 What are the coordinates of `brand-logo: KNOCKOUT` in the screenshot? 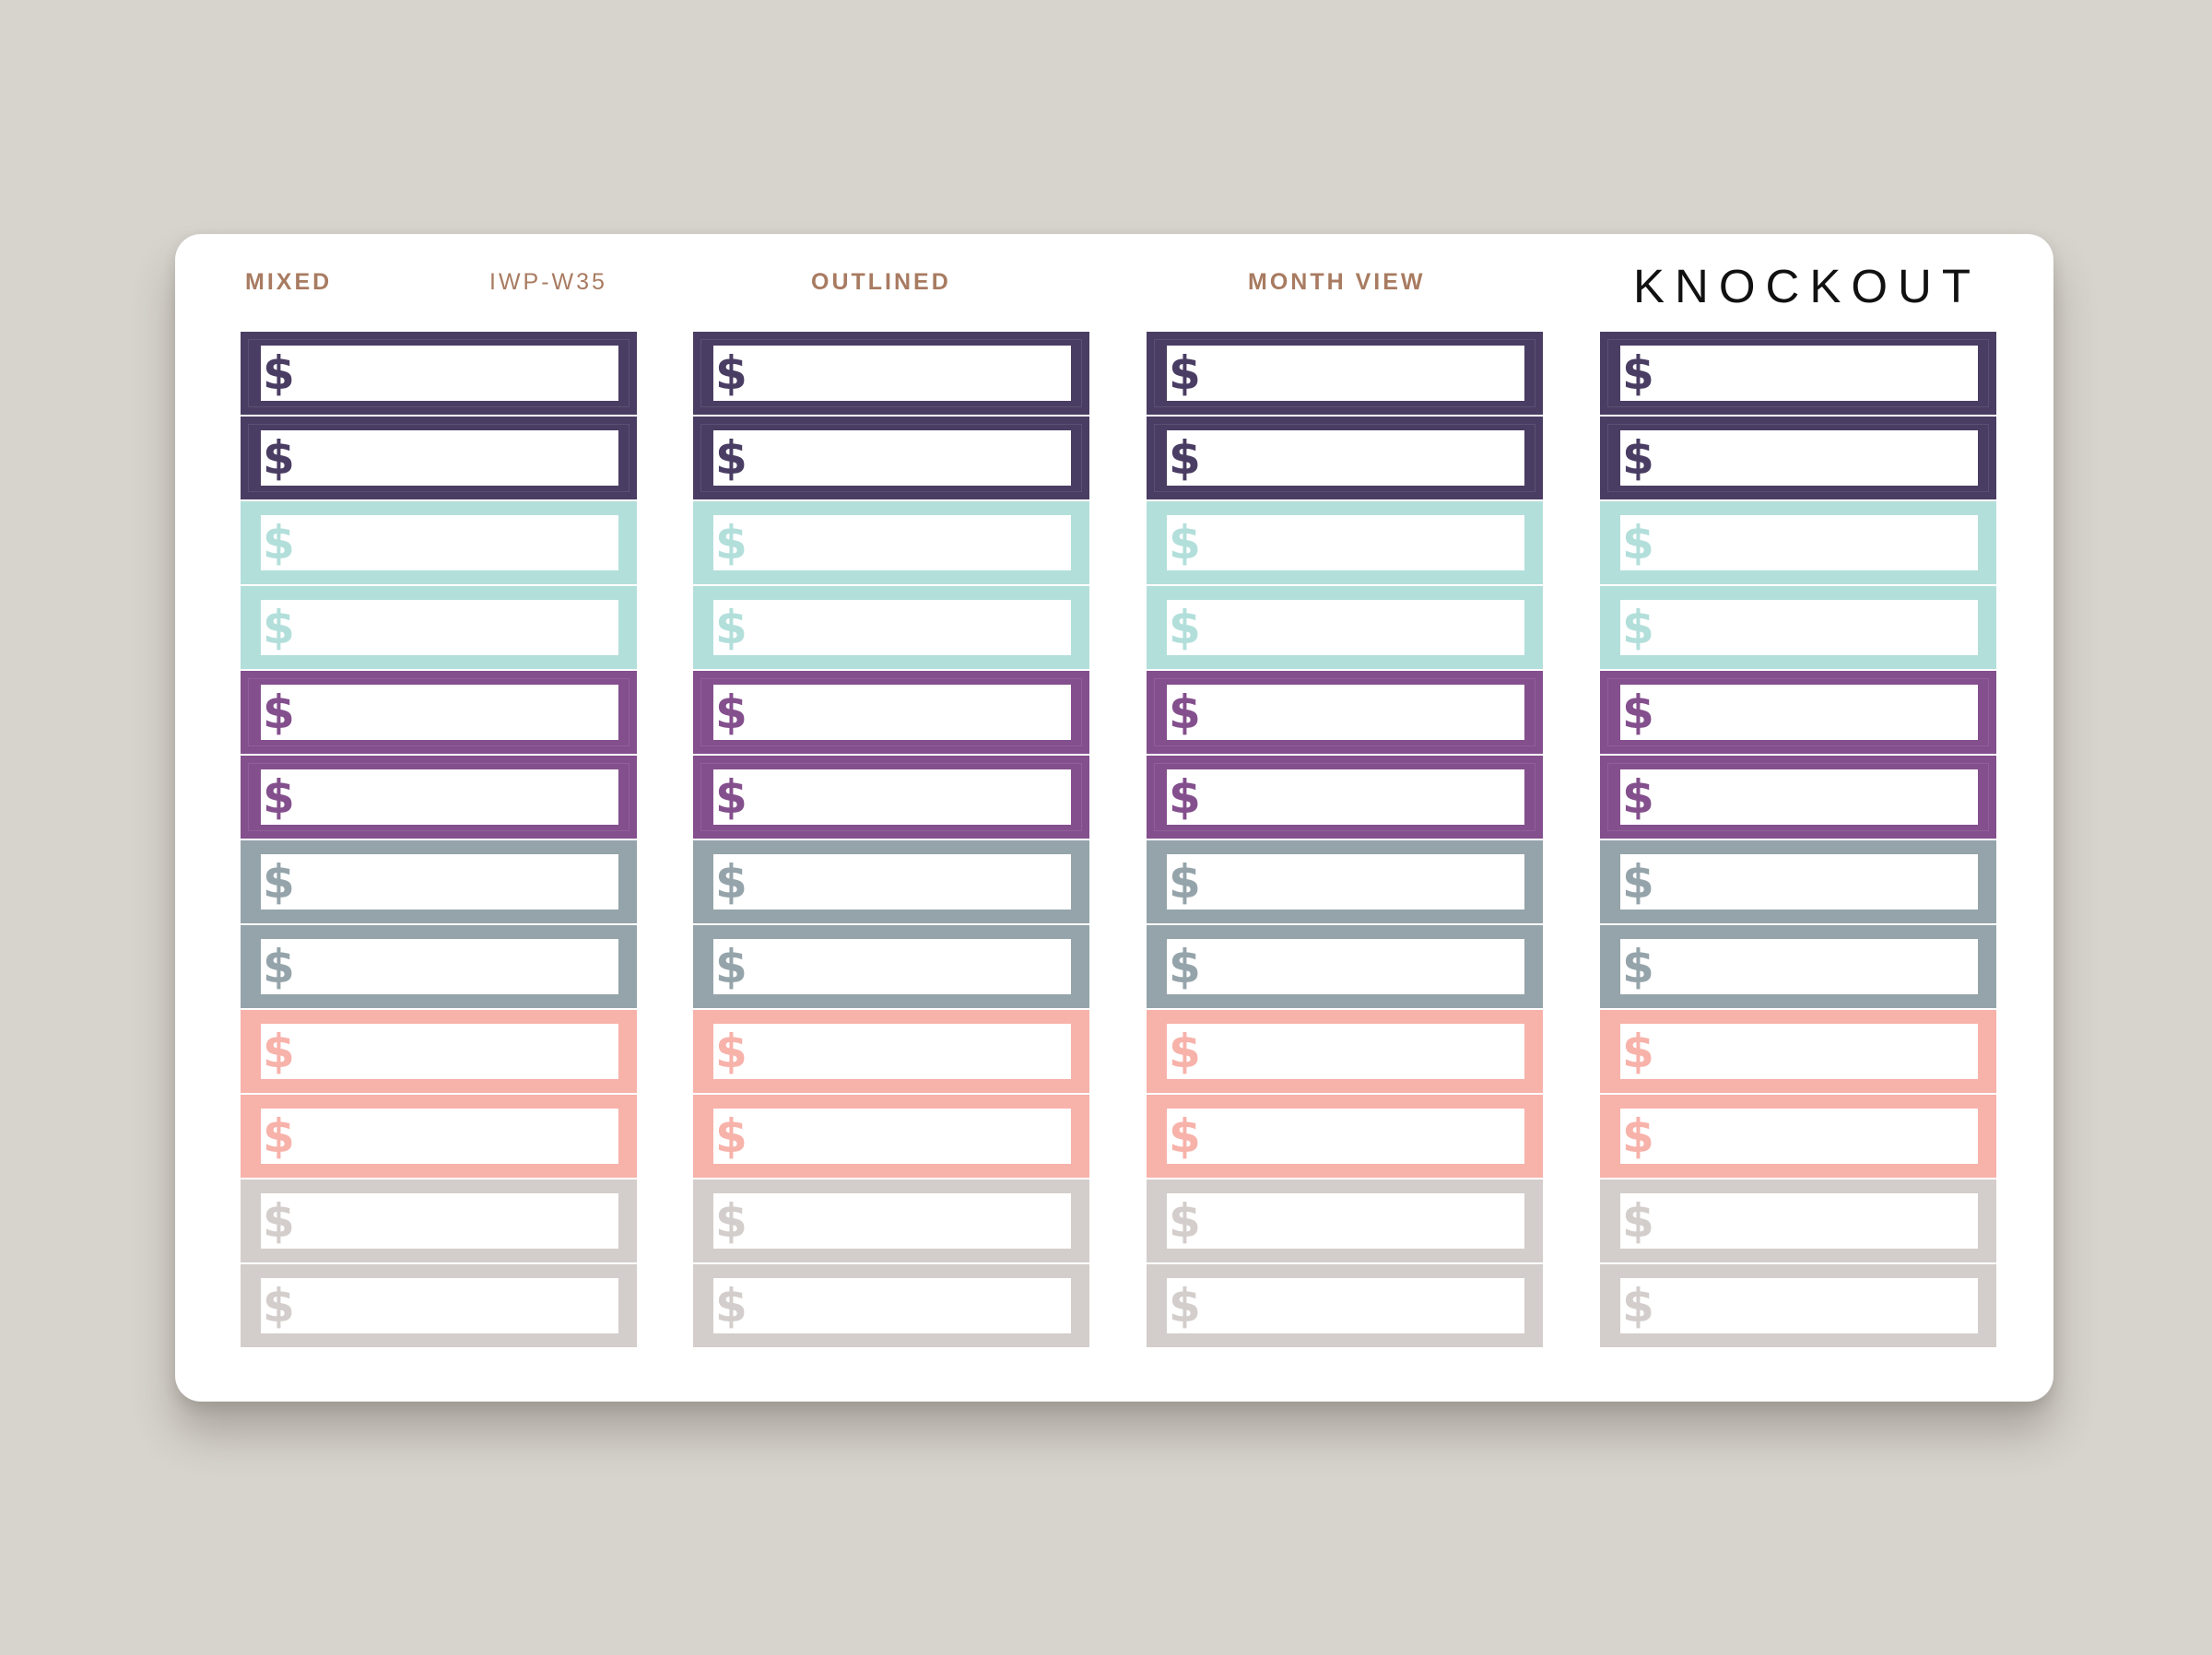 It's located at (1807, 286).